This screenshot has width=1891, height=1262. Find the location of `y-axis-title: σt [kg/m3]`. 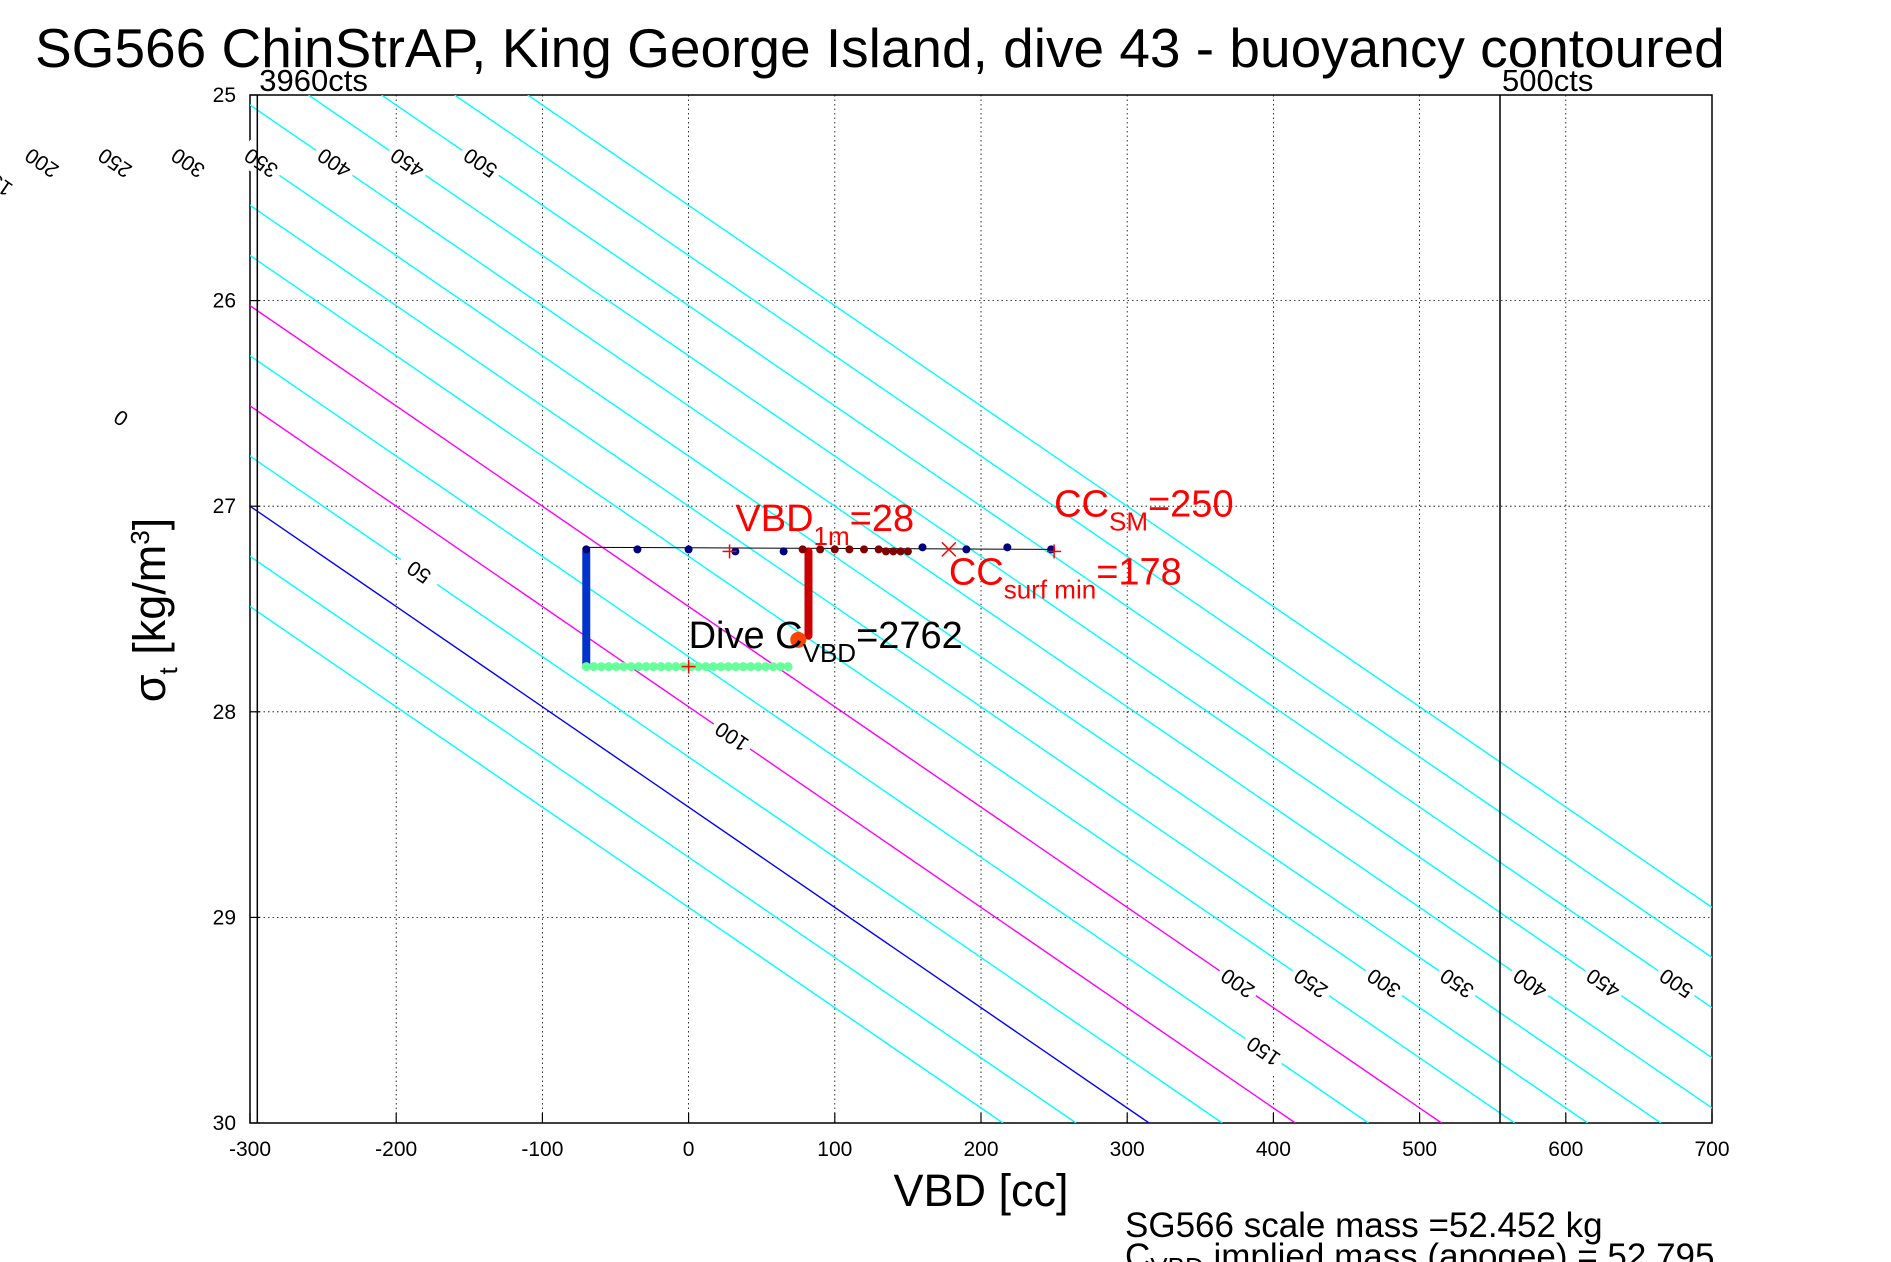

y-axis-title: σt [kg/m3] is located at coordinates (153, 610).